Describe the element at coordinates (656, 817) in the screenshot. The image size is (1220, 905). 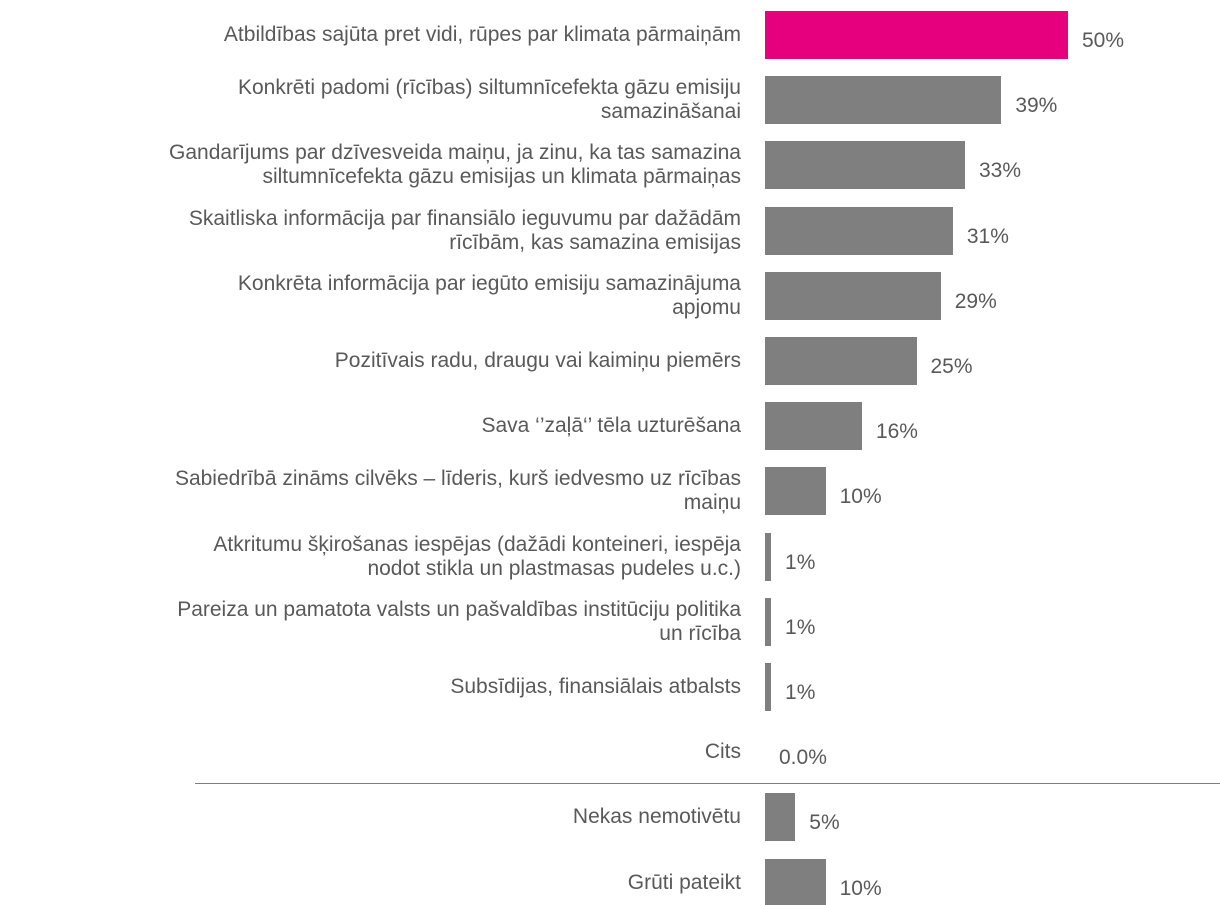
I see `category-label: Nekas nemotivētu` at that location.